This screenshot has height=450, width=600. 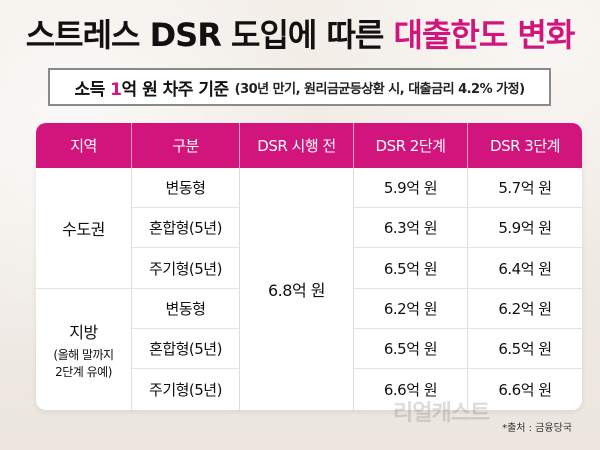 What do you see at coordinates (537, 428) in the screenshot?
I see `source-note: *출처 : 금융당국` at bounding box center [537, 428].